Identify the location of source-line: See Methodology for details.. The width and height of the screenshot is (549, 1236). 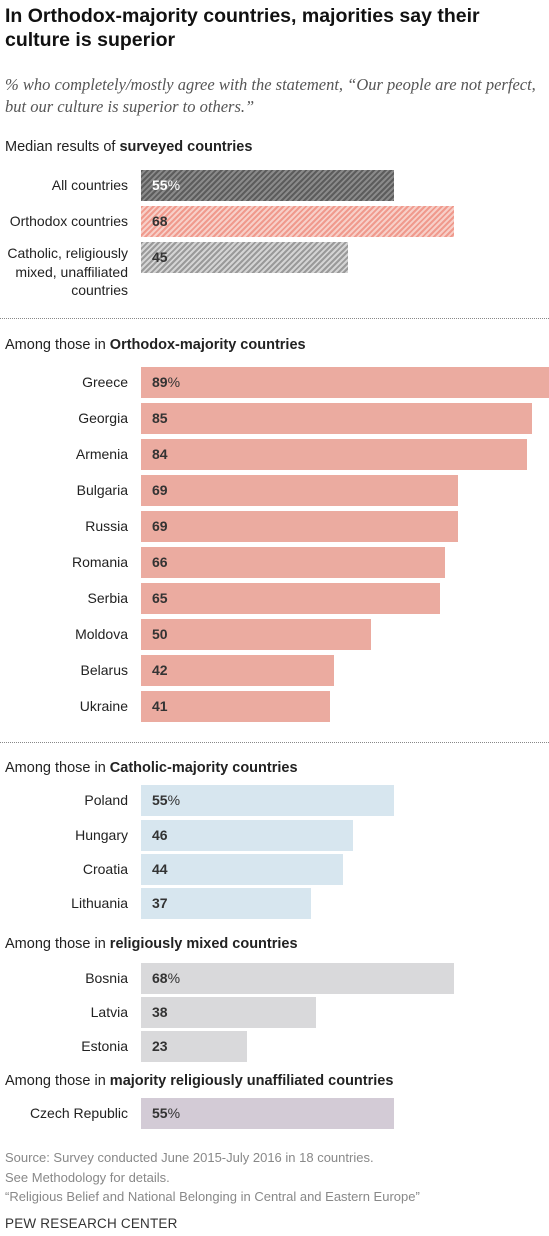
(87, 1177).